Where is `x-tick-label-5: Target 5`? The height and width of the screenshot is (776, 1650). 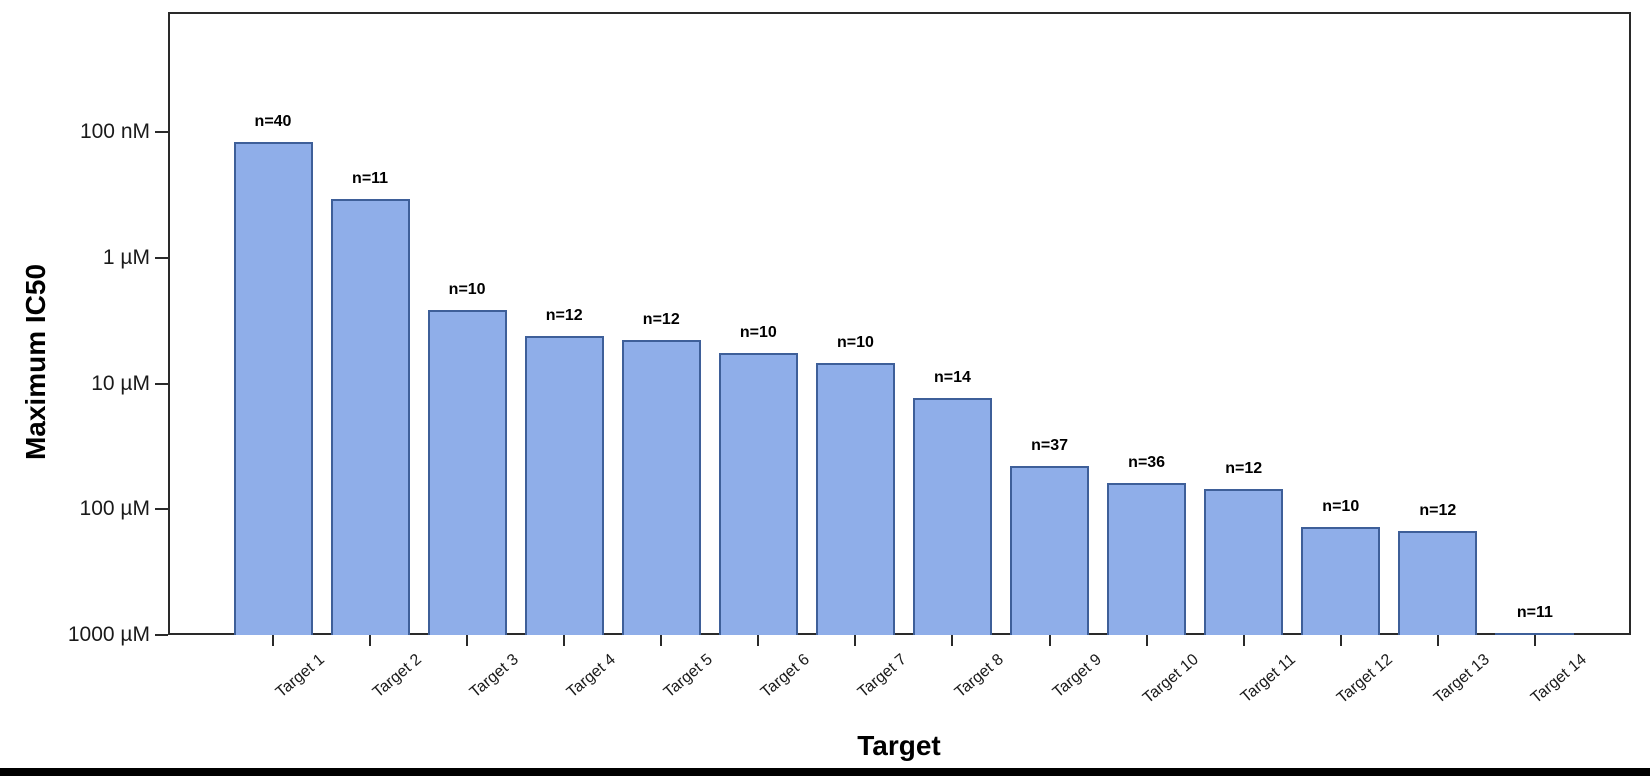 x-tick-label-5: Target 5 is located at coordinates (688, 676).